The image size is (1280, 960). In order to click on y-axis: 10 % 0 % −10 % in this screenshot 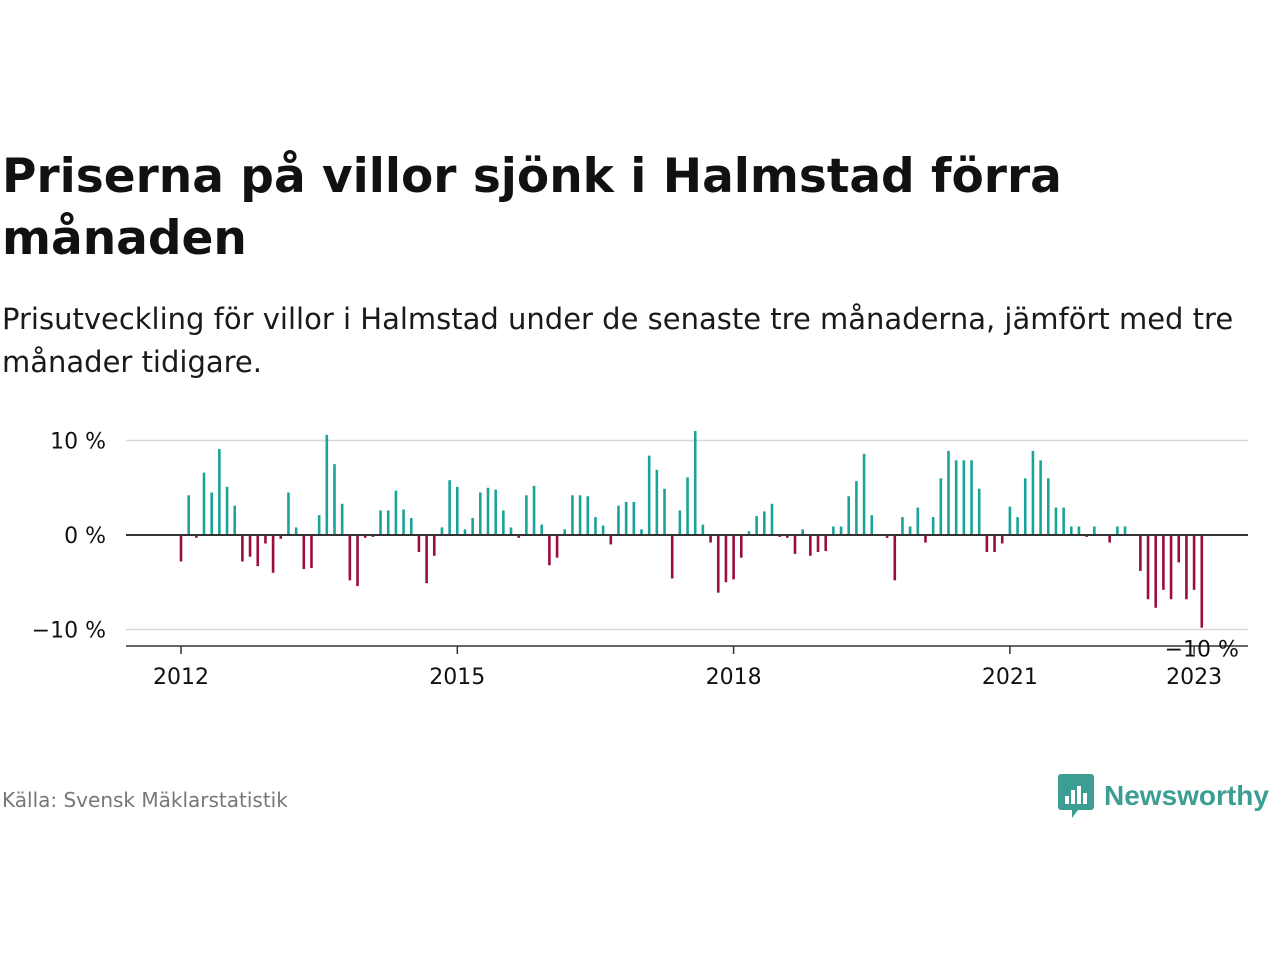, I will do `click(69, 537)`.